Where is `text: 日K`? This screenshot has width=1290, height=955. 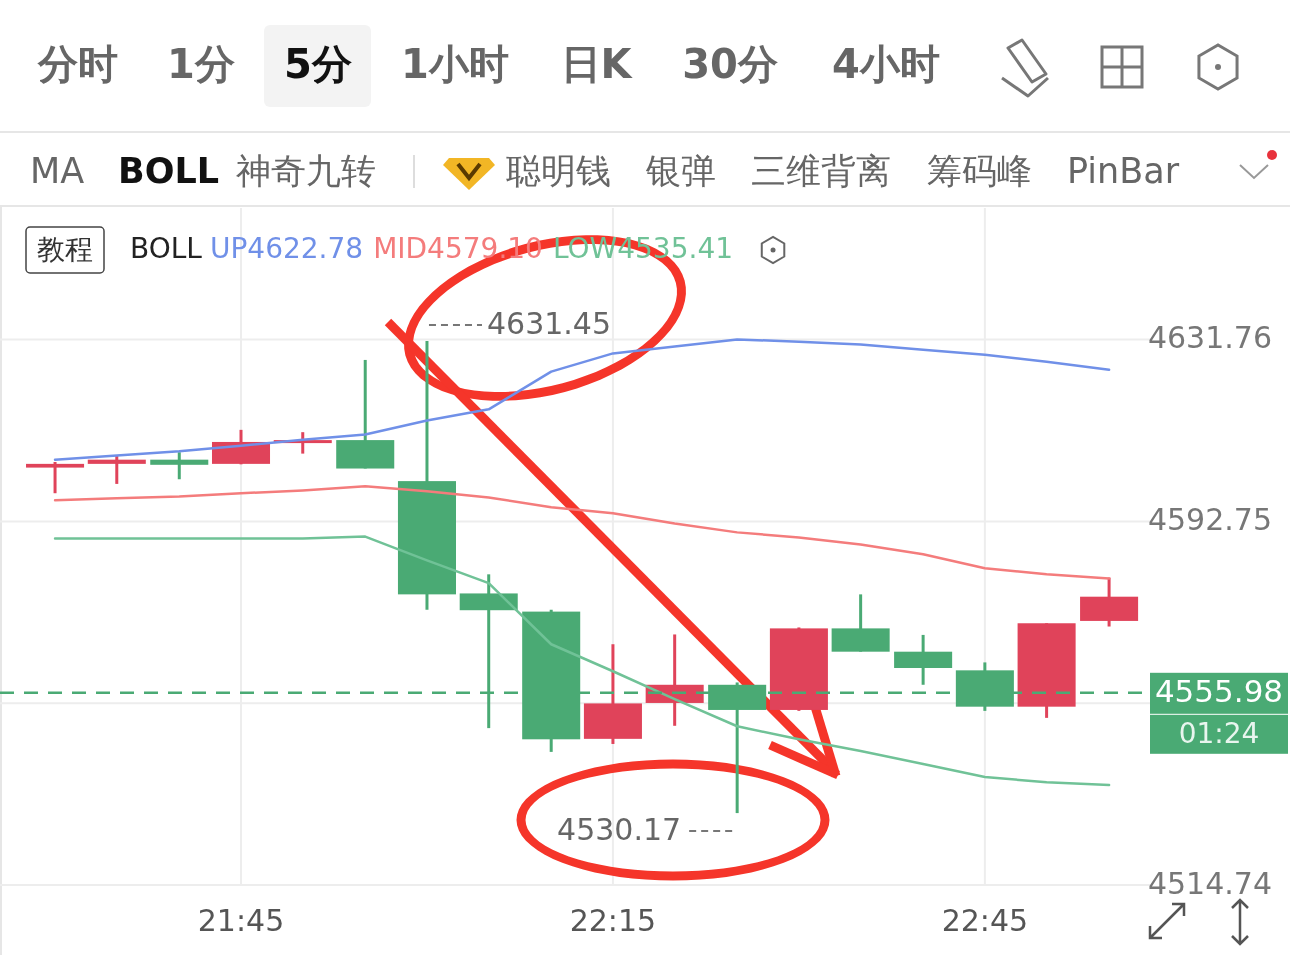
text: 日K is located at coordinates (597, 64).